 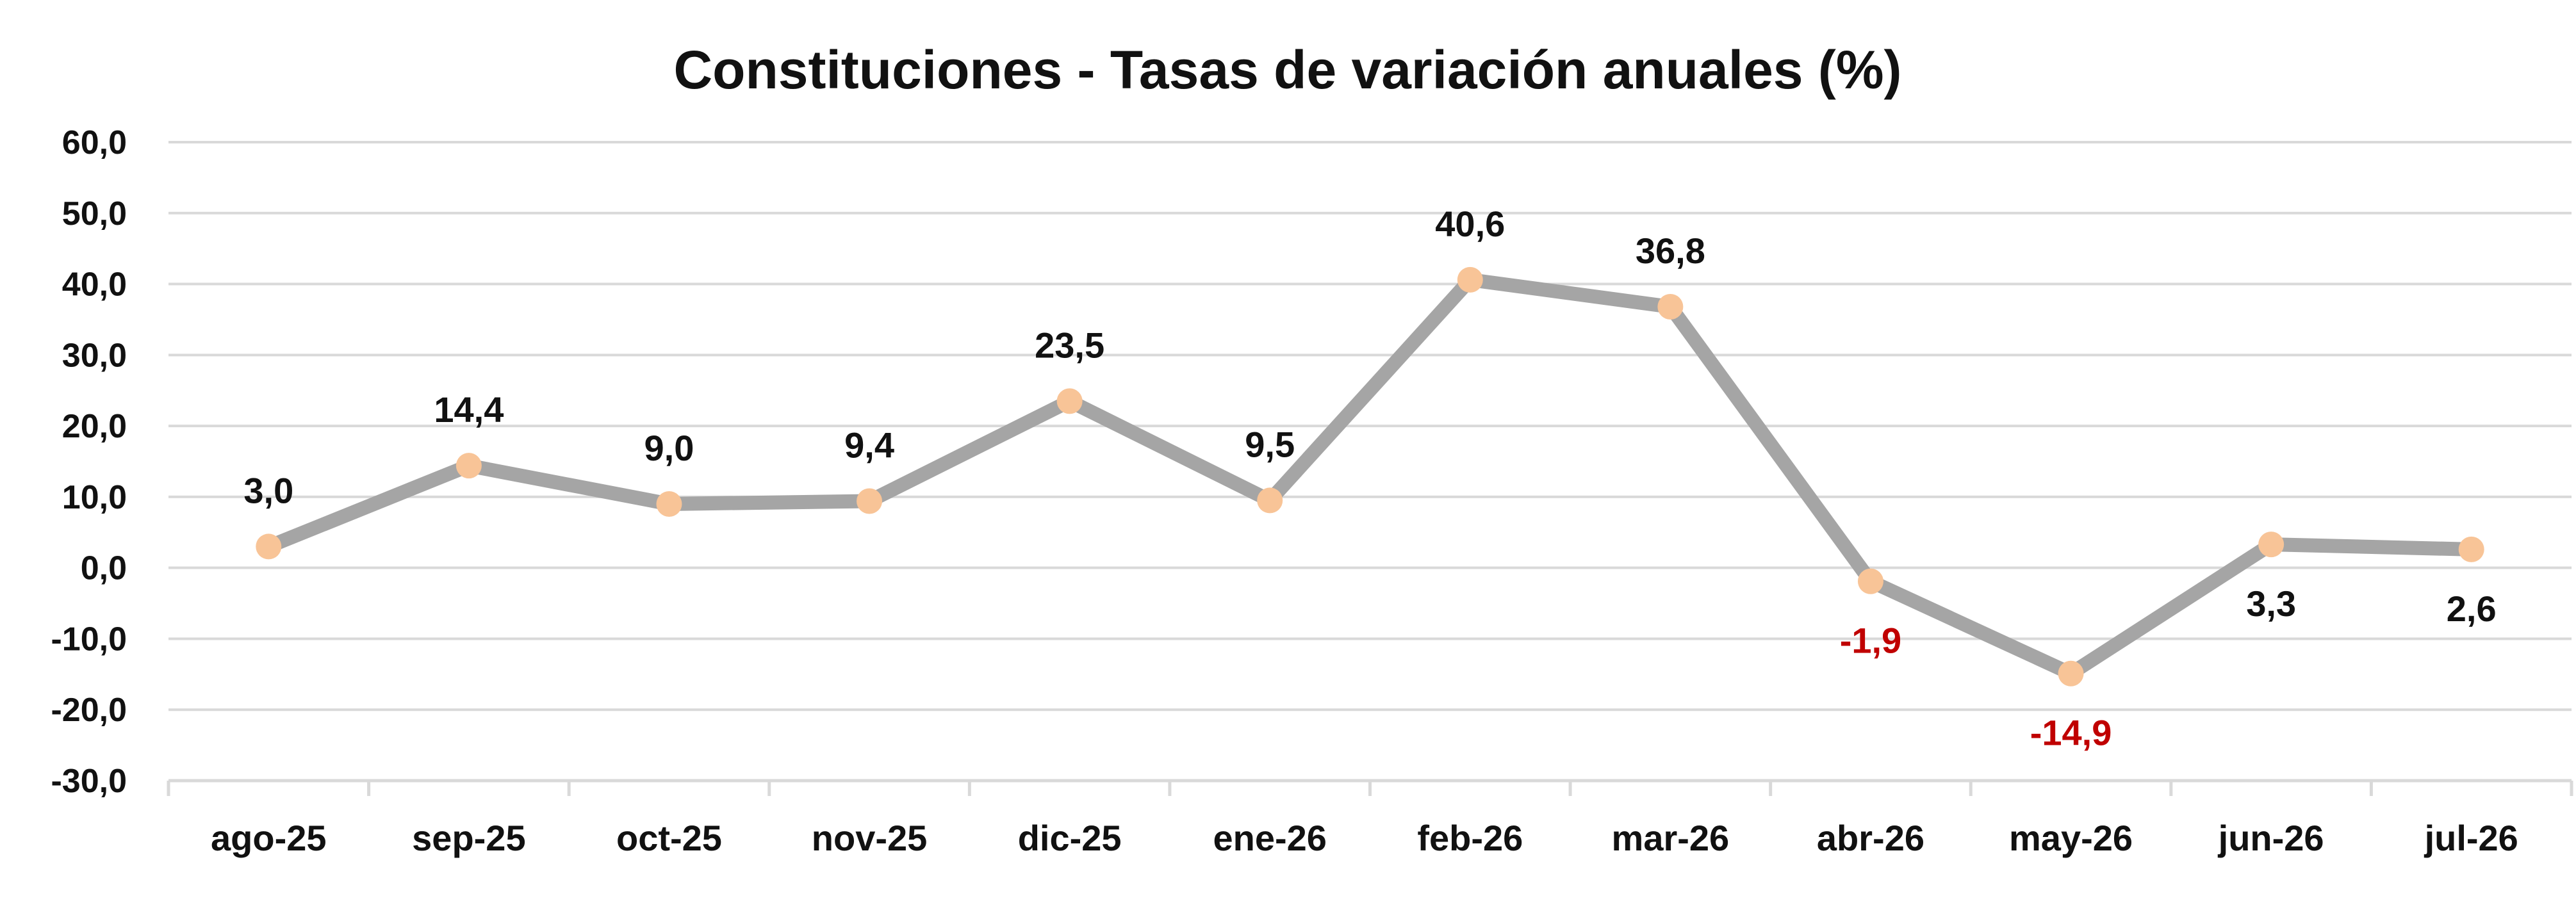 I want to click on data-label: 3,3, so click(x=2271, y=603).